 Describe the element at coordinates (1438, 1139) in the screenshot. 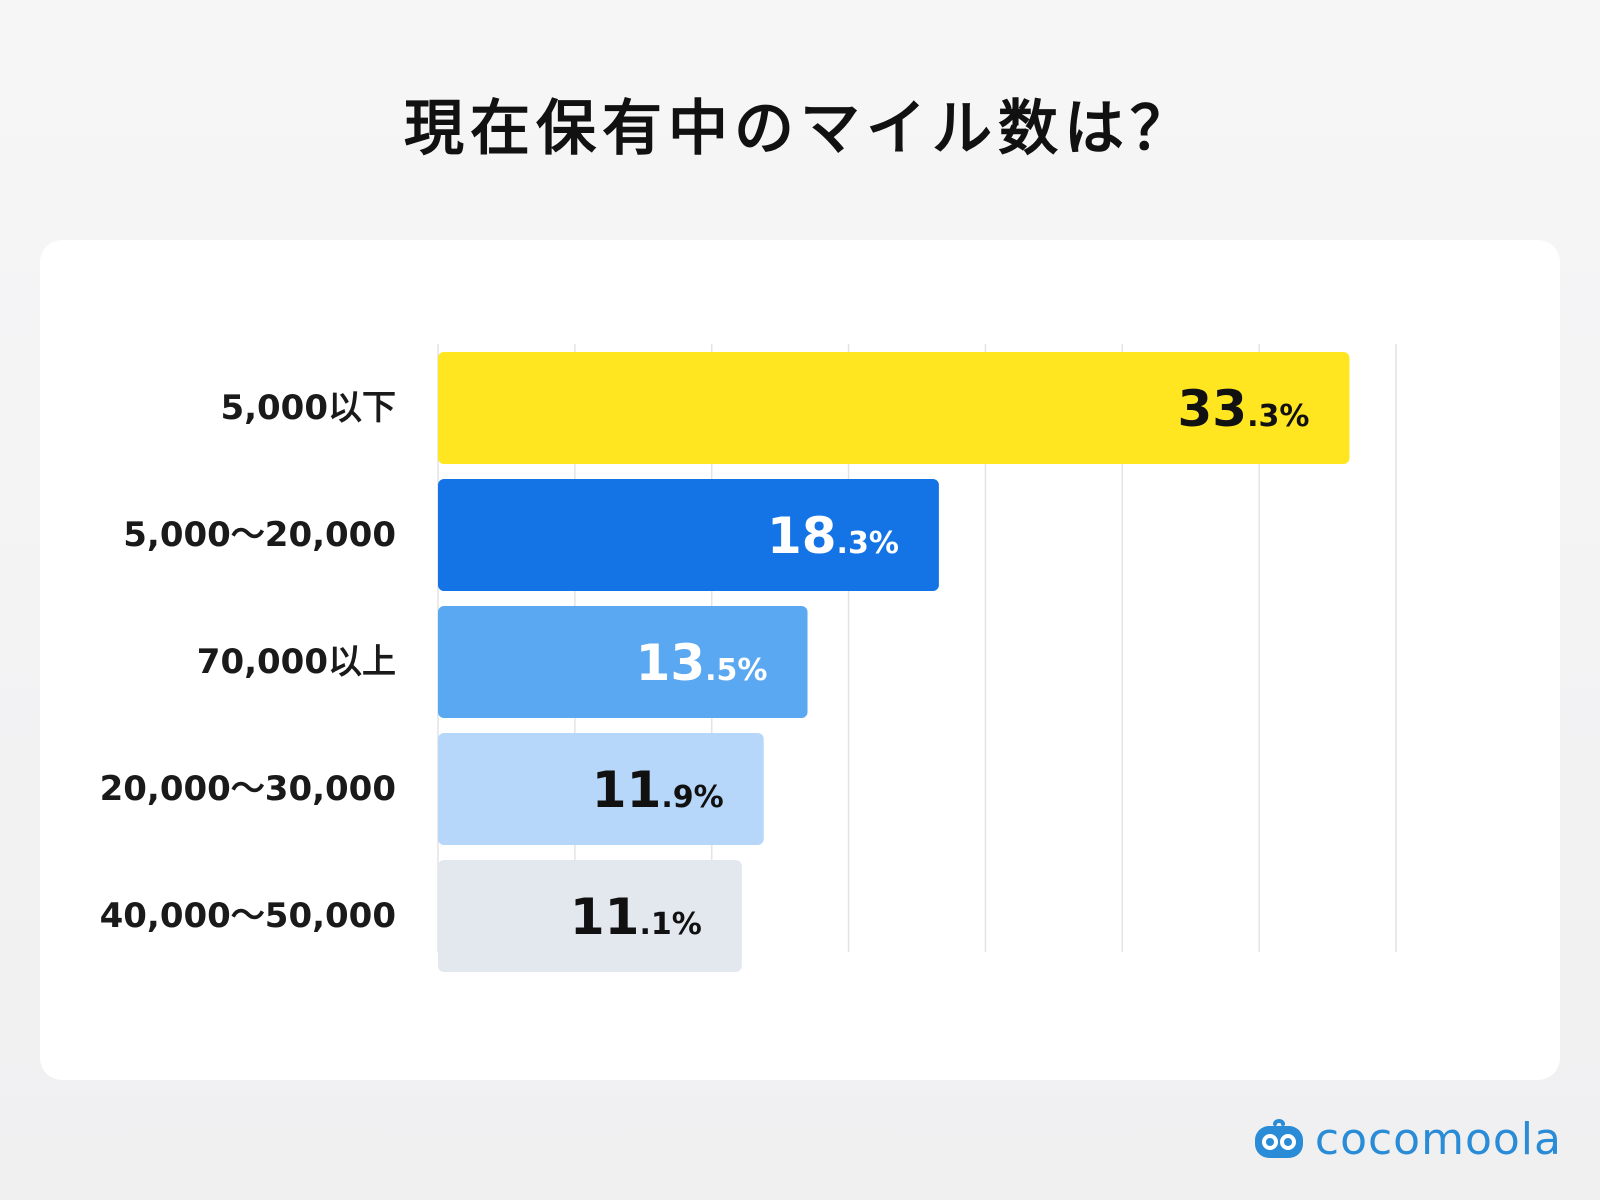

I see `brand-name: cocomoola` at that location.